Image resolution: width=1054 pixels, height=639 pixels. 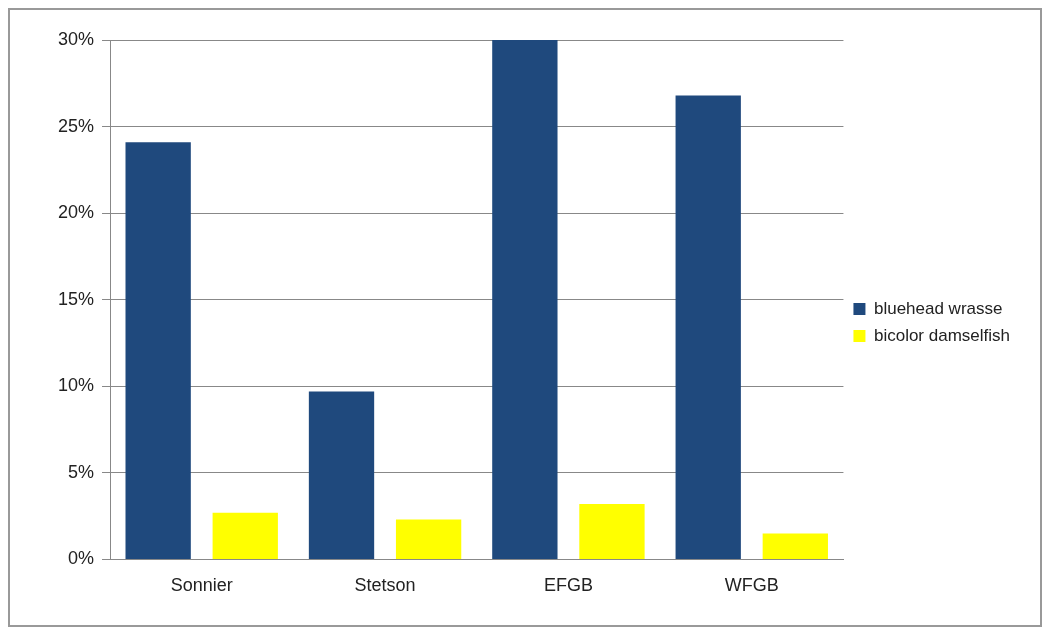 What do you see at coordinates (81, 558) in the screenshot?
I see `y-tick-label: 0%` at bounding box center [81, 558].